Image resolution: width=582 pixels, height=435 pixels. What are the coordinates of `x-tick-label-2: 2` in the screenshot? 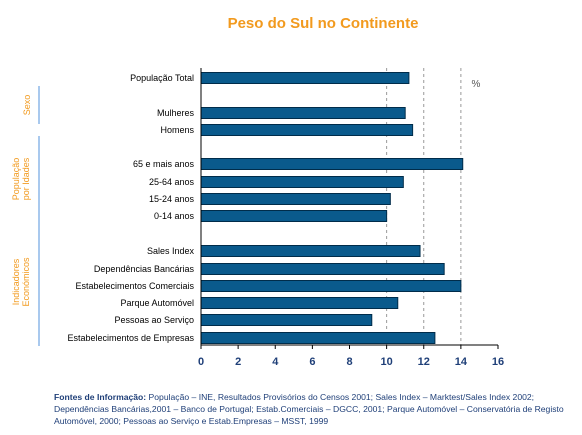 It's located at (238, 362).